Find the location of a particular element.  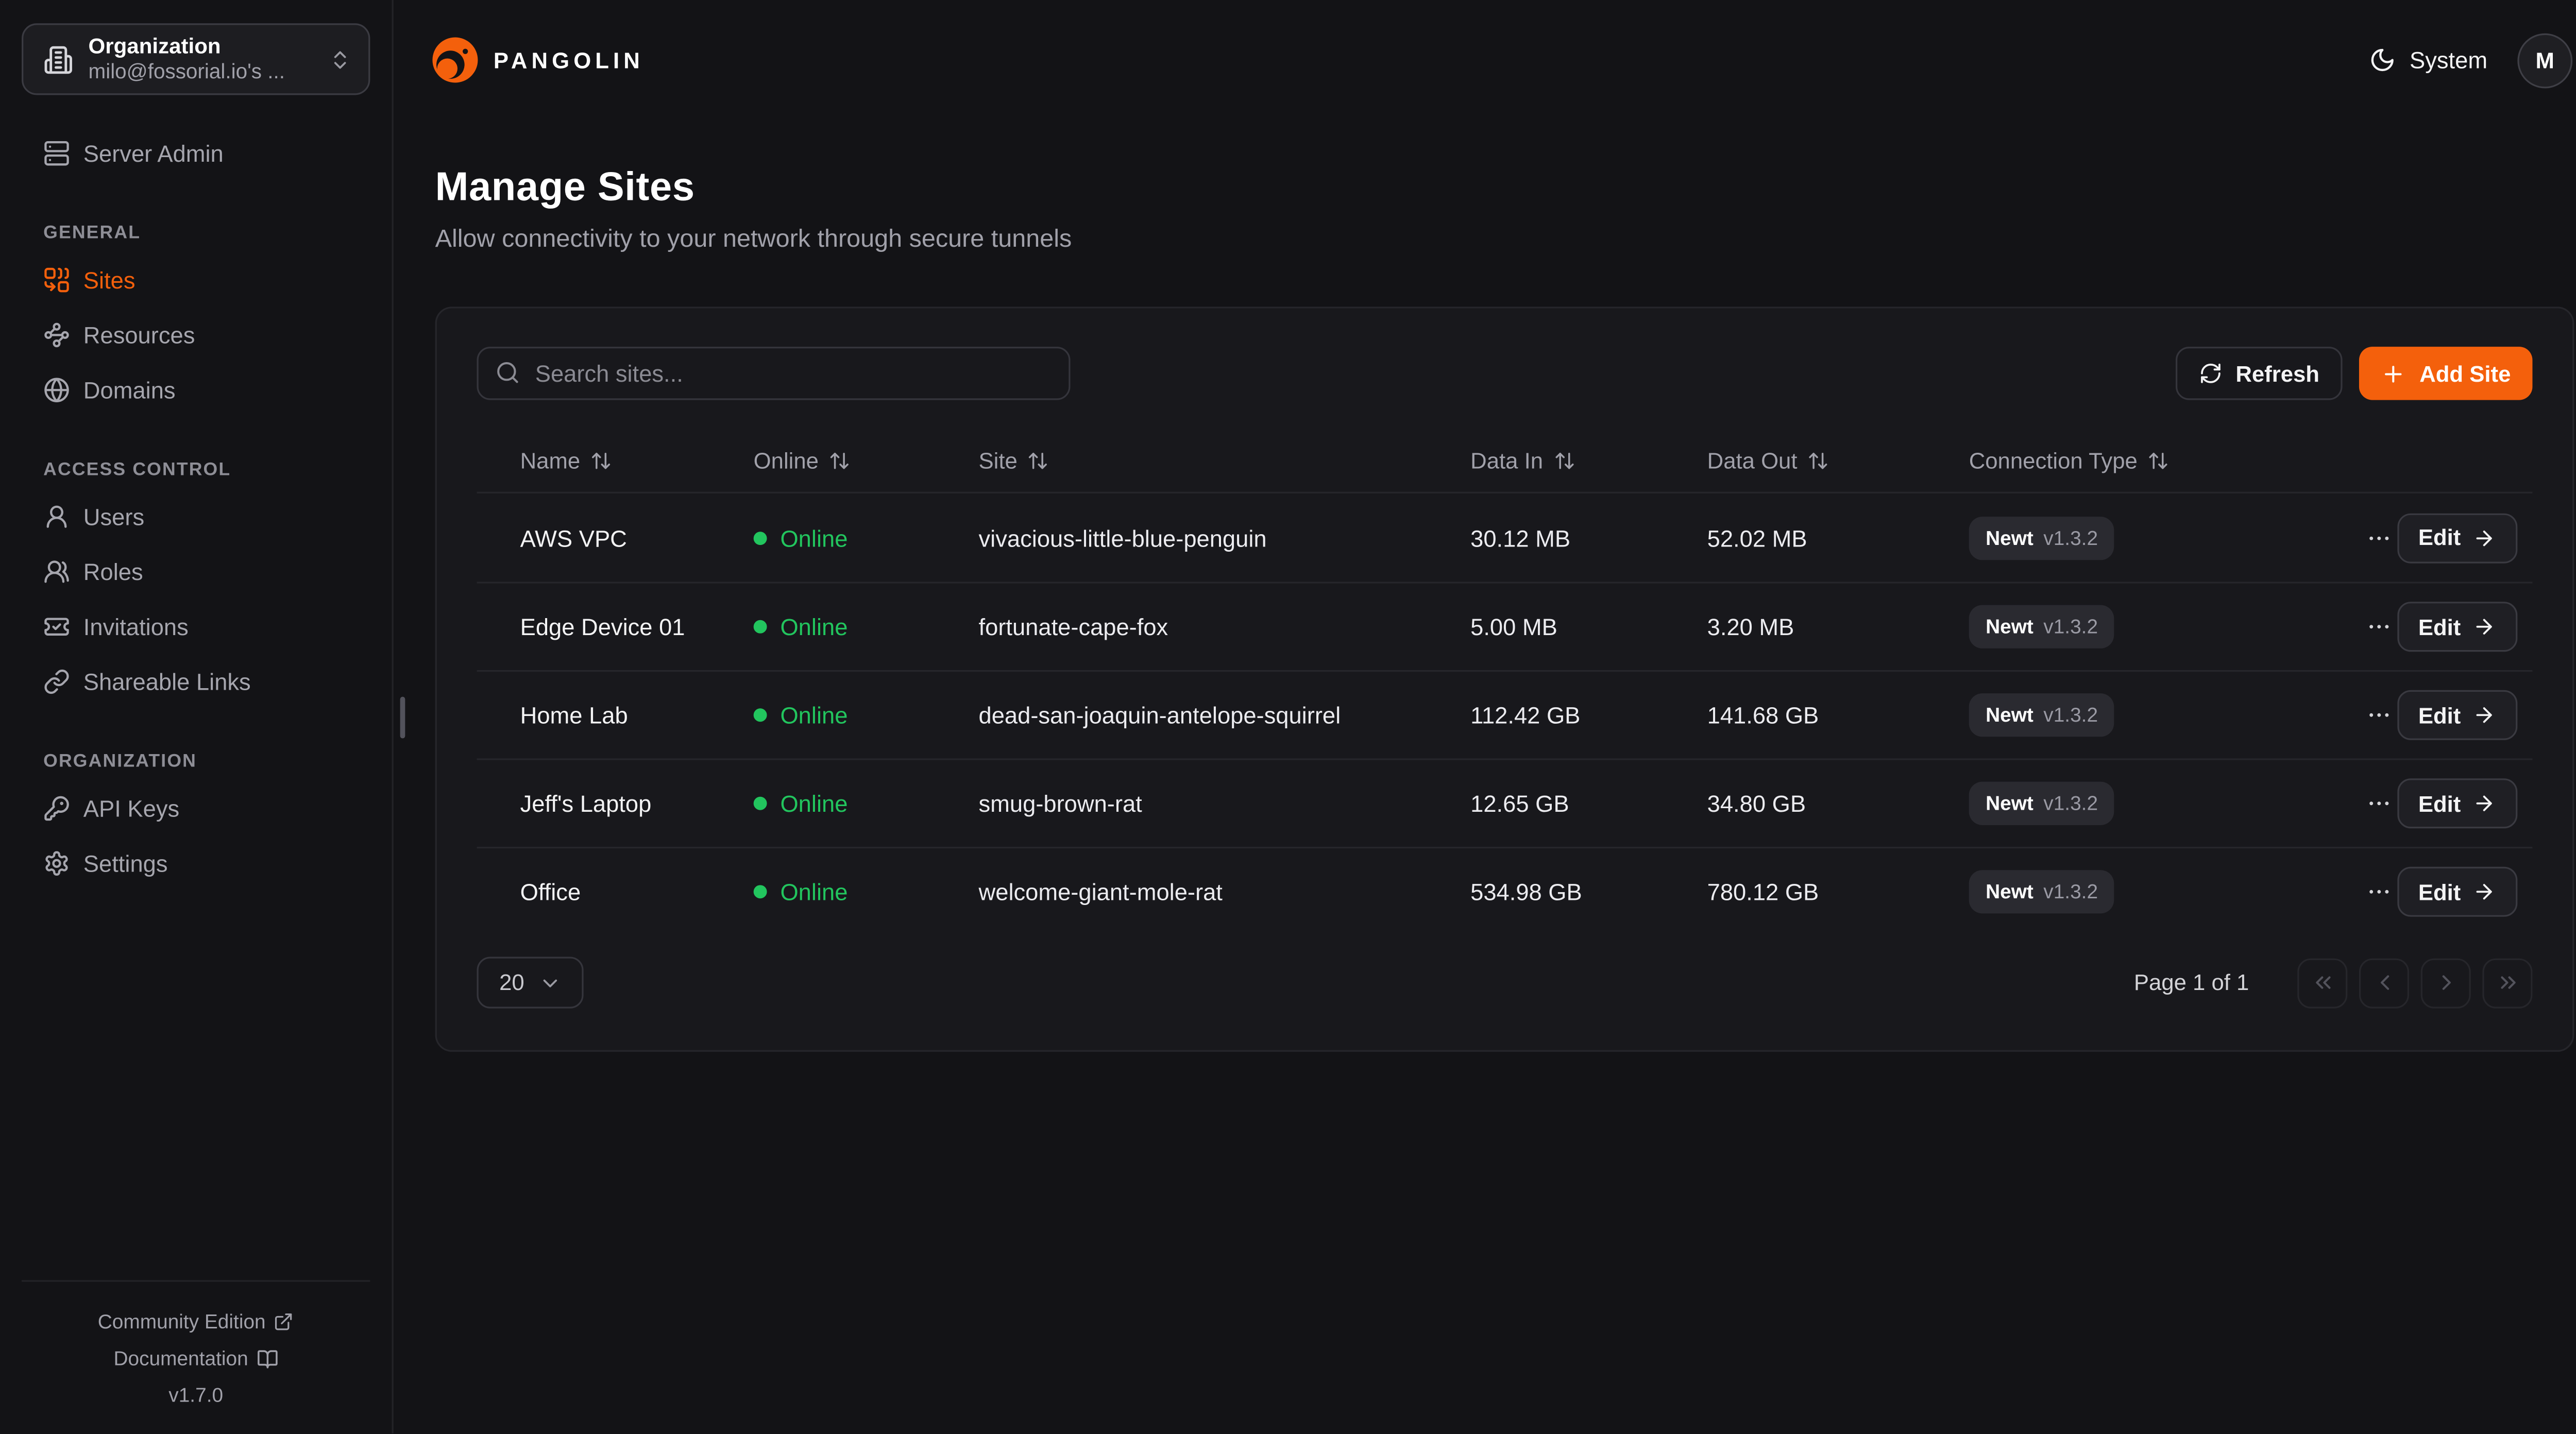

documentation-link: Documentation is located at coordinates (196, 1358).